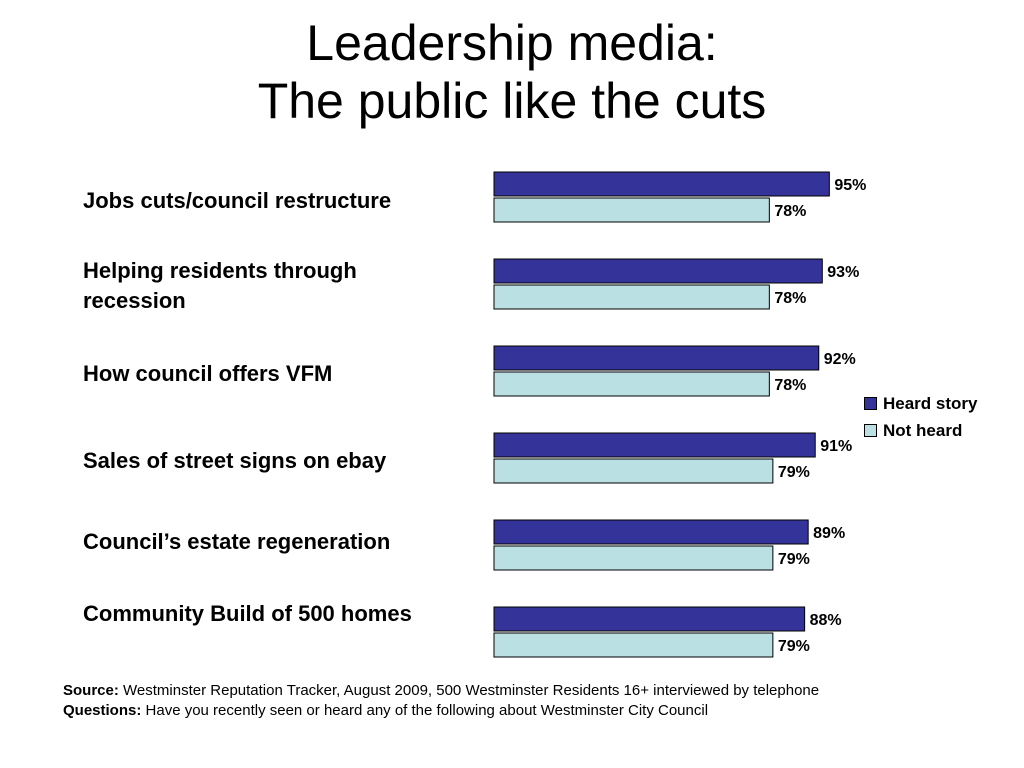  Describe the element at coordinates (91, 690) in the screenshot. I see `source-label: Source:` at that location.